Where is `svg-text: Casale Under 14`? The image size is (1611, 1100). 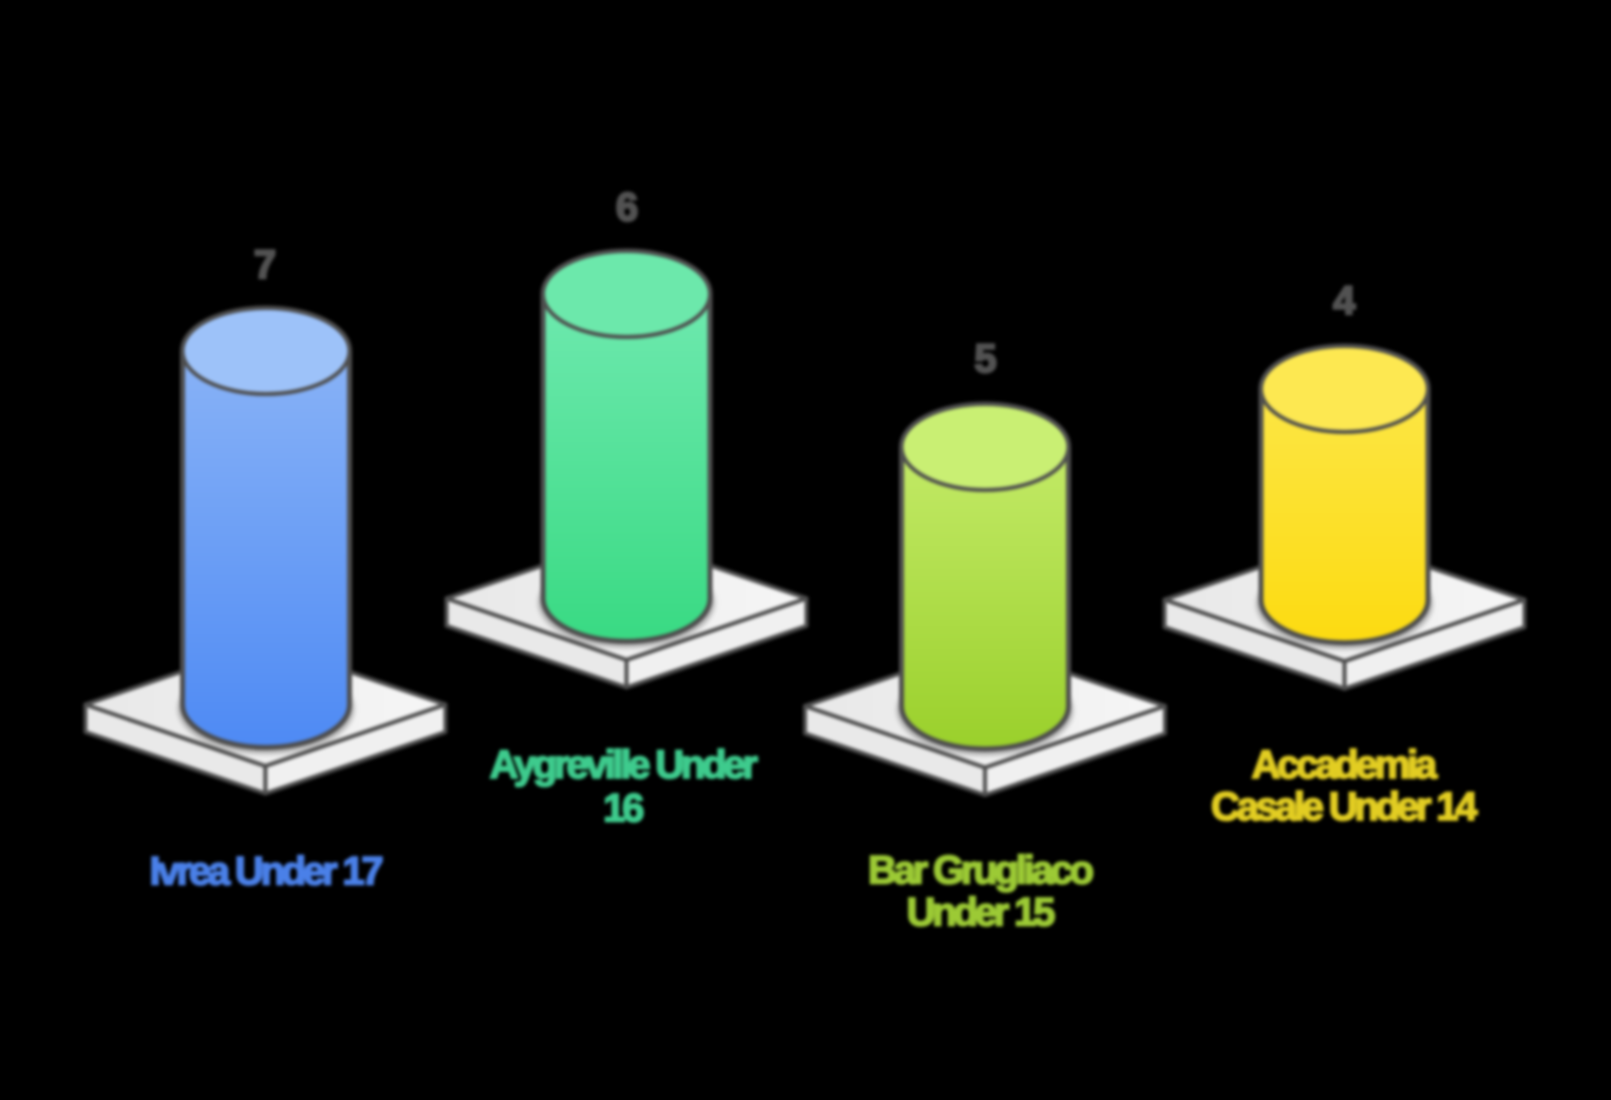
svg-text: Casale Under 14 is located at coordinates (1344, 807).